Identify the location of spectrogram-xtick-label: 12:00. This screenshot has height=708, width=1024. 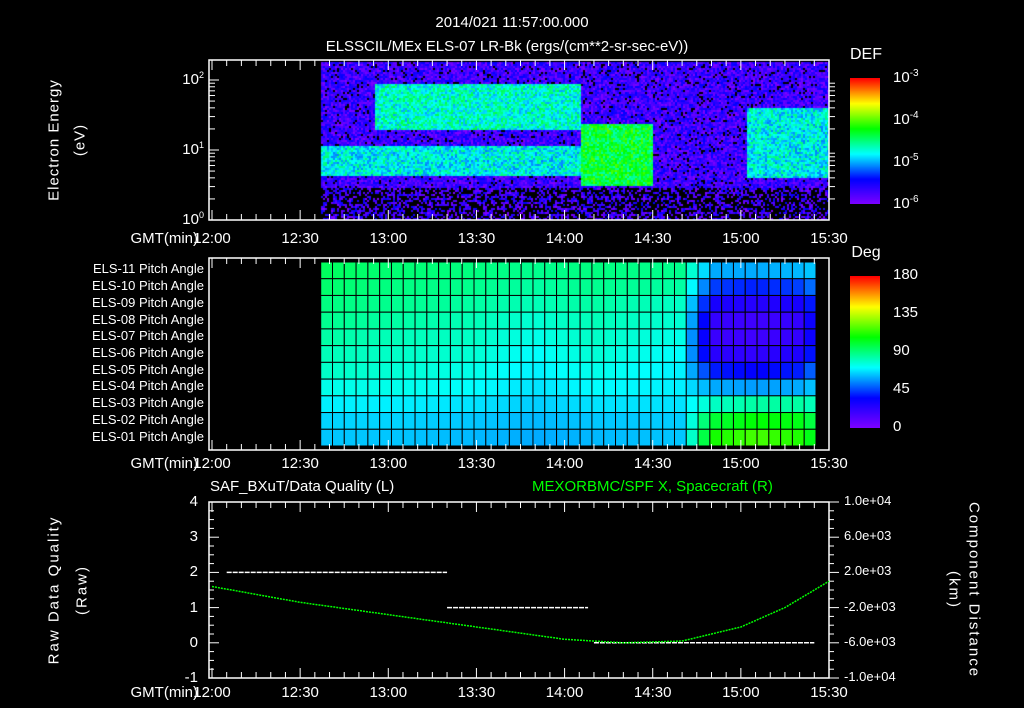
(212, 238).